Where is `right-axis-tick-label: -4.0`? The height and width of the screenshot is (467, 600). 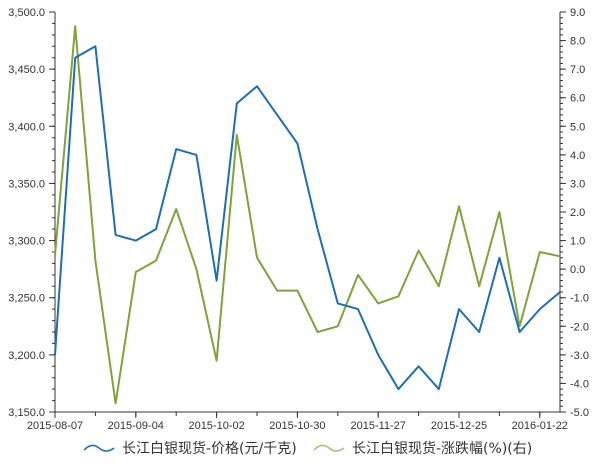
right-axis-tick-label: -4.0 is located at coordinates (579, 384).